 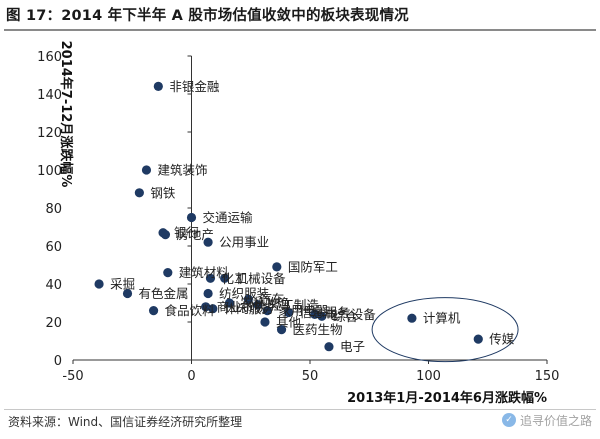 What do you see at coordinates (428, 376) in the screenshot?
I see `x-tick-label: 100` at bounding box center [428, 376].